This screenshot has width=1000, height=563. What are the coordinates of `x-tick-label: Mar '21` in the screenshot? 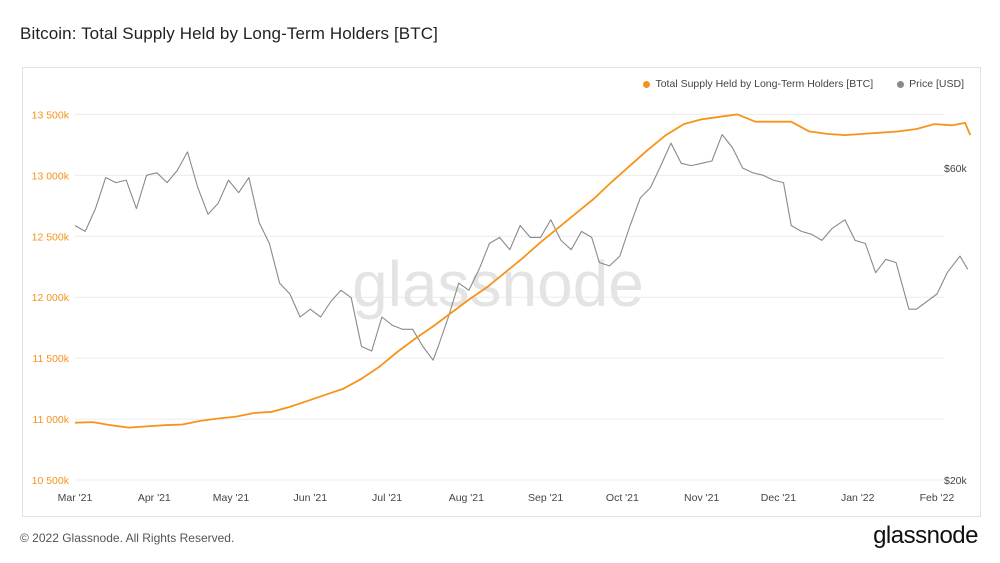 It's located at (75, 498).